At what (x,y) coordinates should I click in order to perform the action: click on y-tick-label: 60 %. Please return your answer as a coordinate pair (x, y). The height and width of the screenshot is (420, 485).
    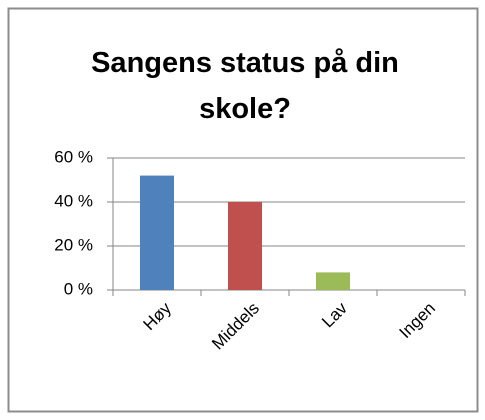
    Looking at the image, I should click on (73, 156).